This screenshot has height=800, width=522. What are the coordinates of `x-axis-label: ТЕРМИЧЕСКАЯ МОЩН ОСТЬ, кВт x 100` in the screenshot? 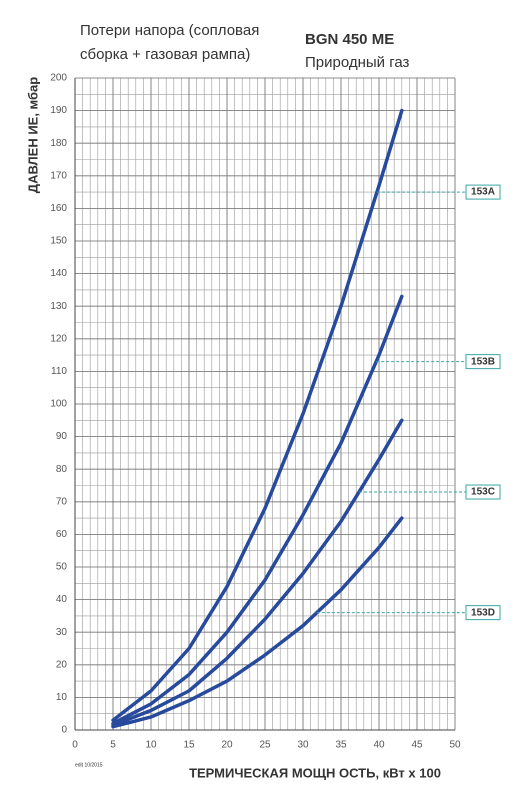 It's located at (315, 772).